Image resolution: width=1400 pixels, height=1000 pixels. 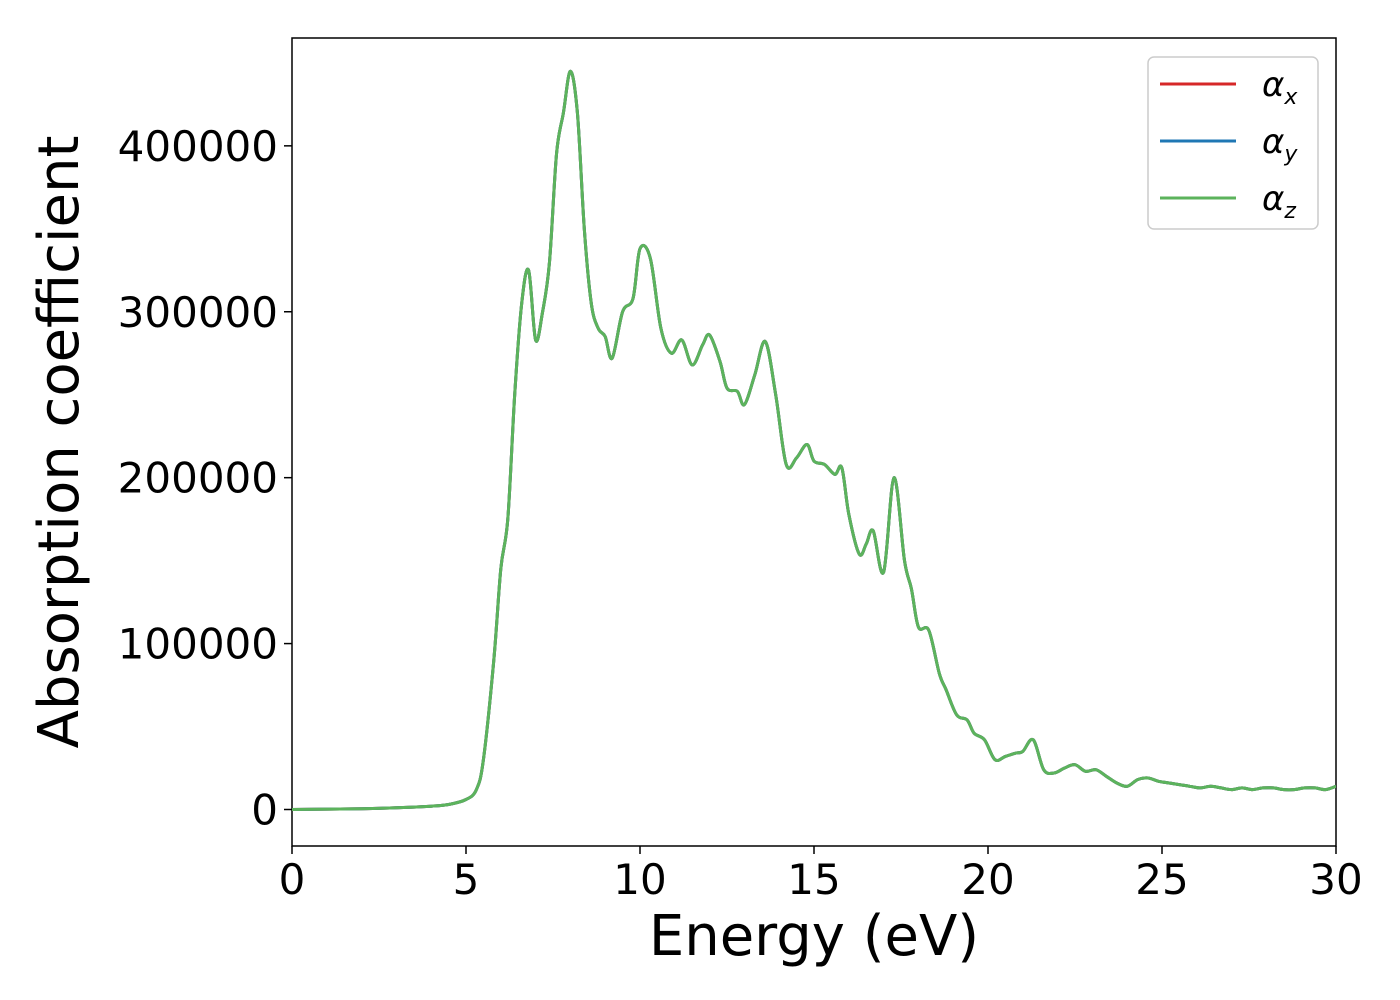 I want to click on legend: αx αy αz, so click(x=1233, y=143).